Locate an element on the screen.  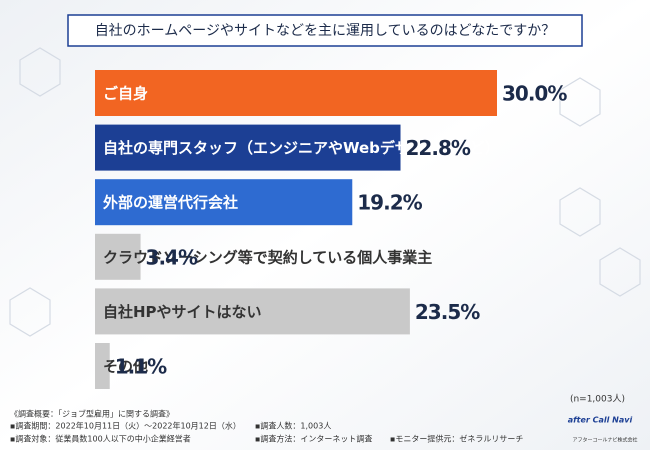
chart-title: 自社のホームページやサイトなどを主に運用しているのはどなたですか？ is located at coordinates (325, 31).